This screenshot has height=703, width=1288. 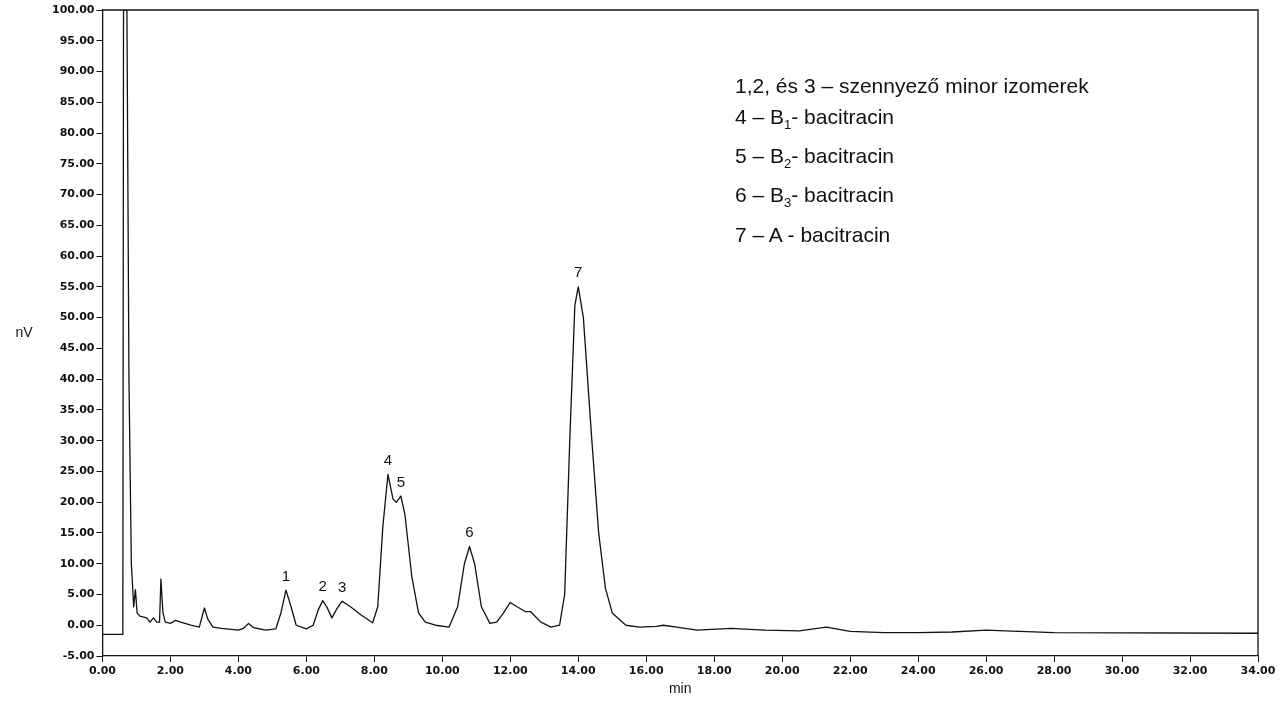 What do you see at coordinates (73, 9) in the screenshot?
I see `y-tick-label: 100.00` at bounding box center [73, 9].